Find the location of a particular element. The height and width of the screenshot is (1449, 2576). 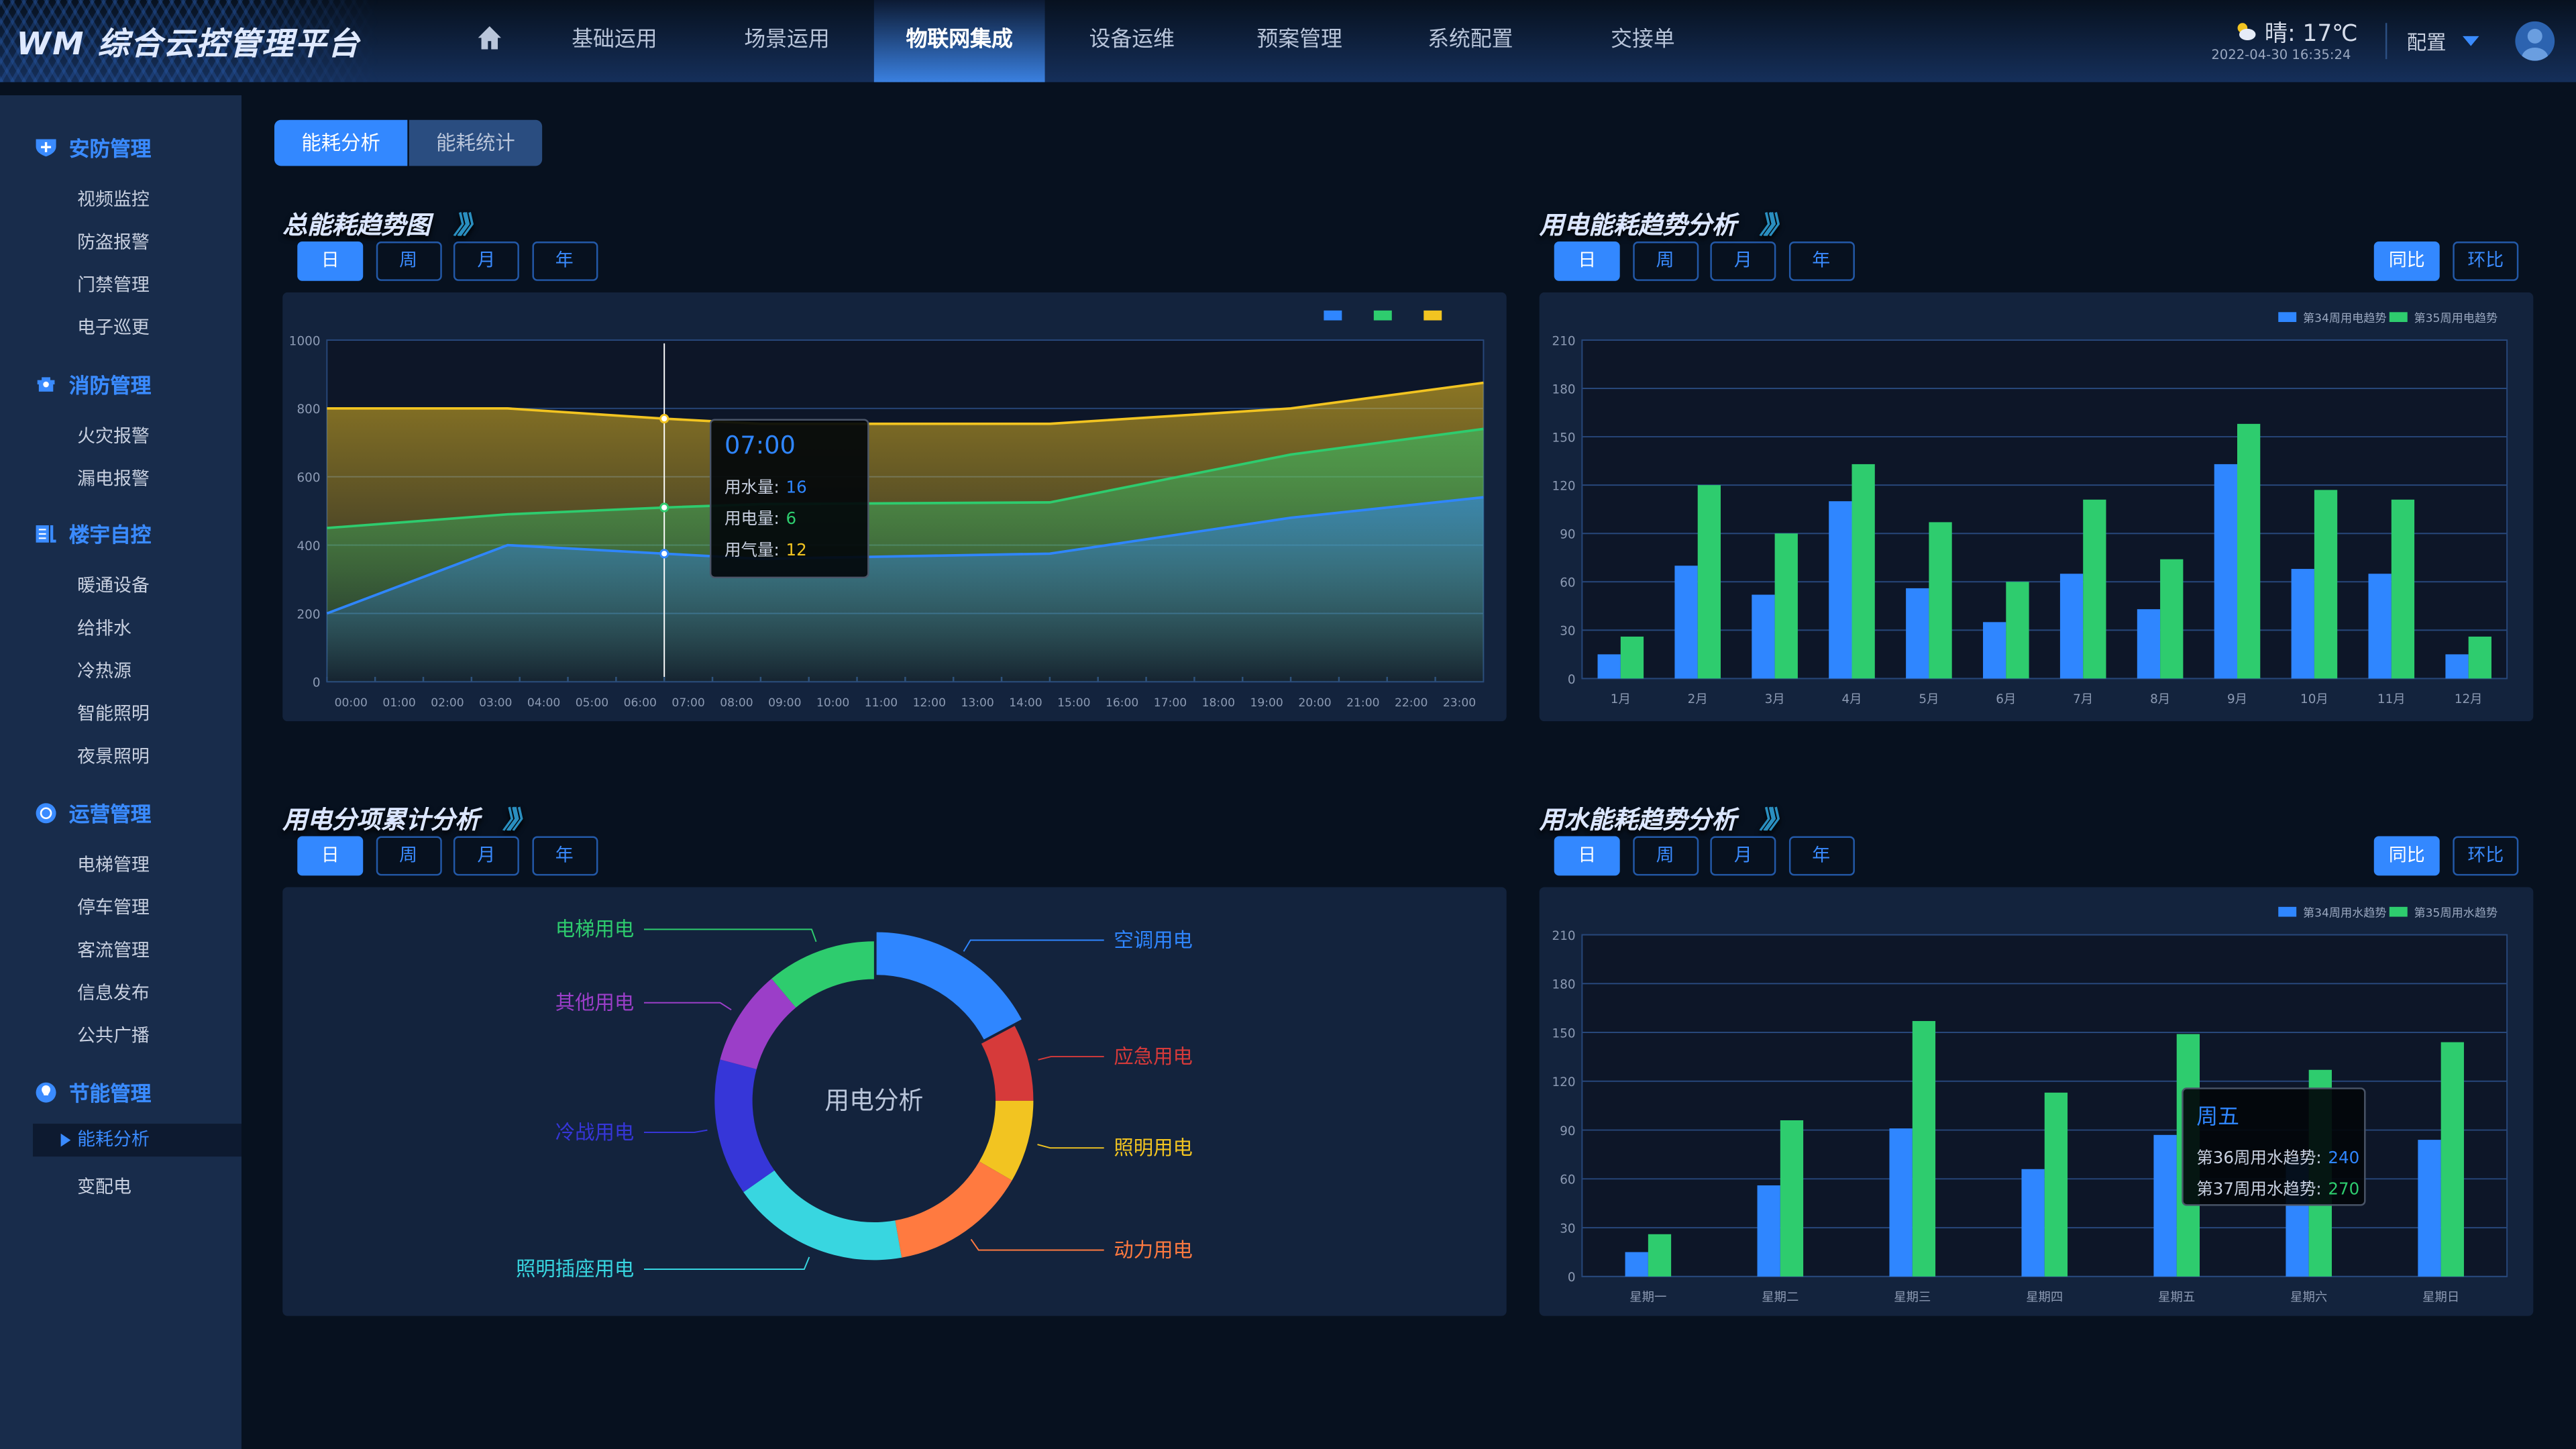

user-avatar-icon is located at coordinates (2535, 41).